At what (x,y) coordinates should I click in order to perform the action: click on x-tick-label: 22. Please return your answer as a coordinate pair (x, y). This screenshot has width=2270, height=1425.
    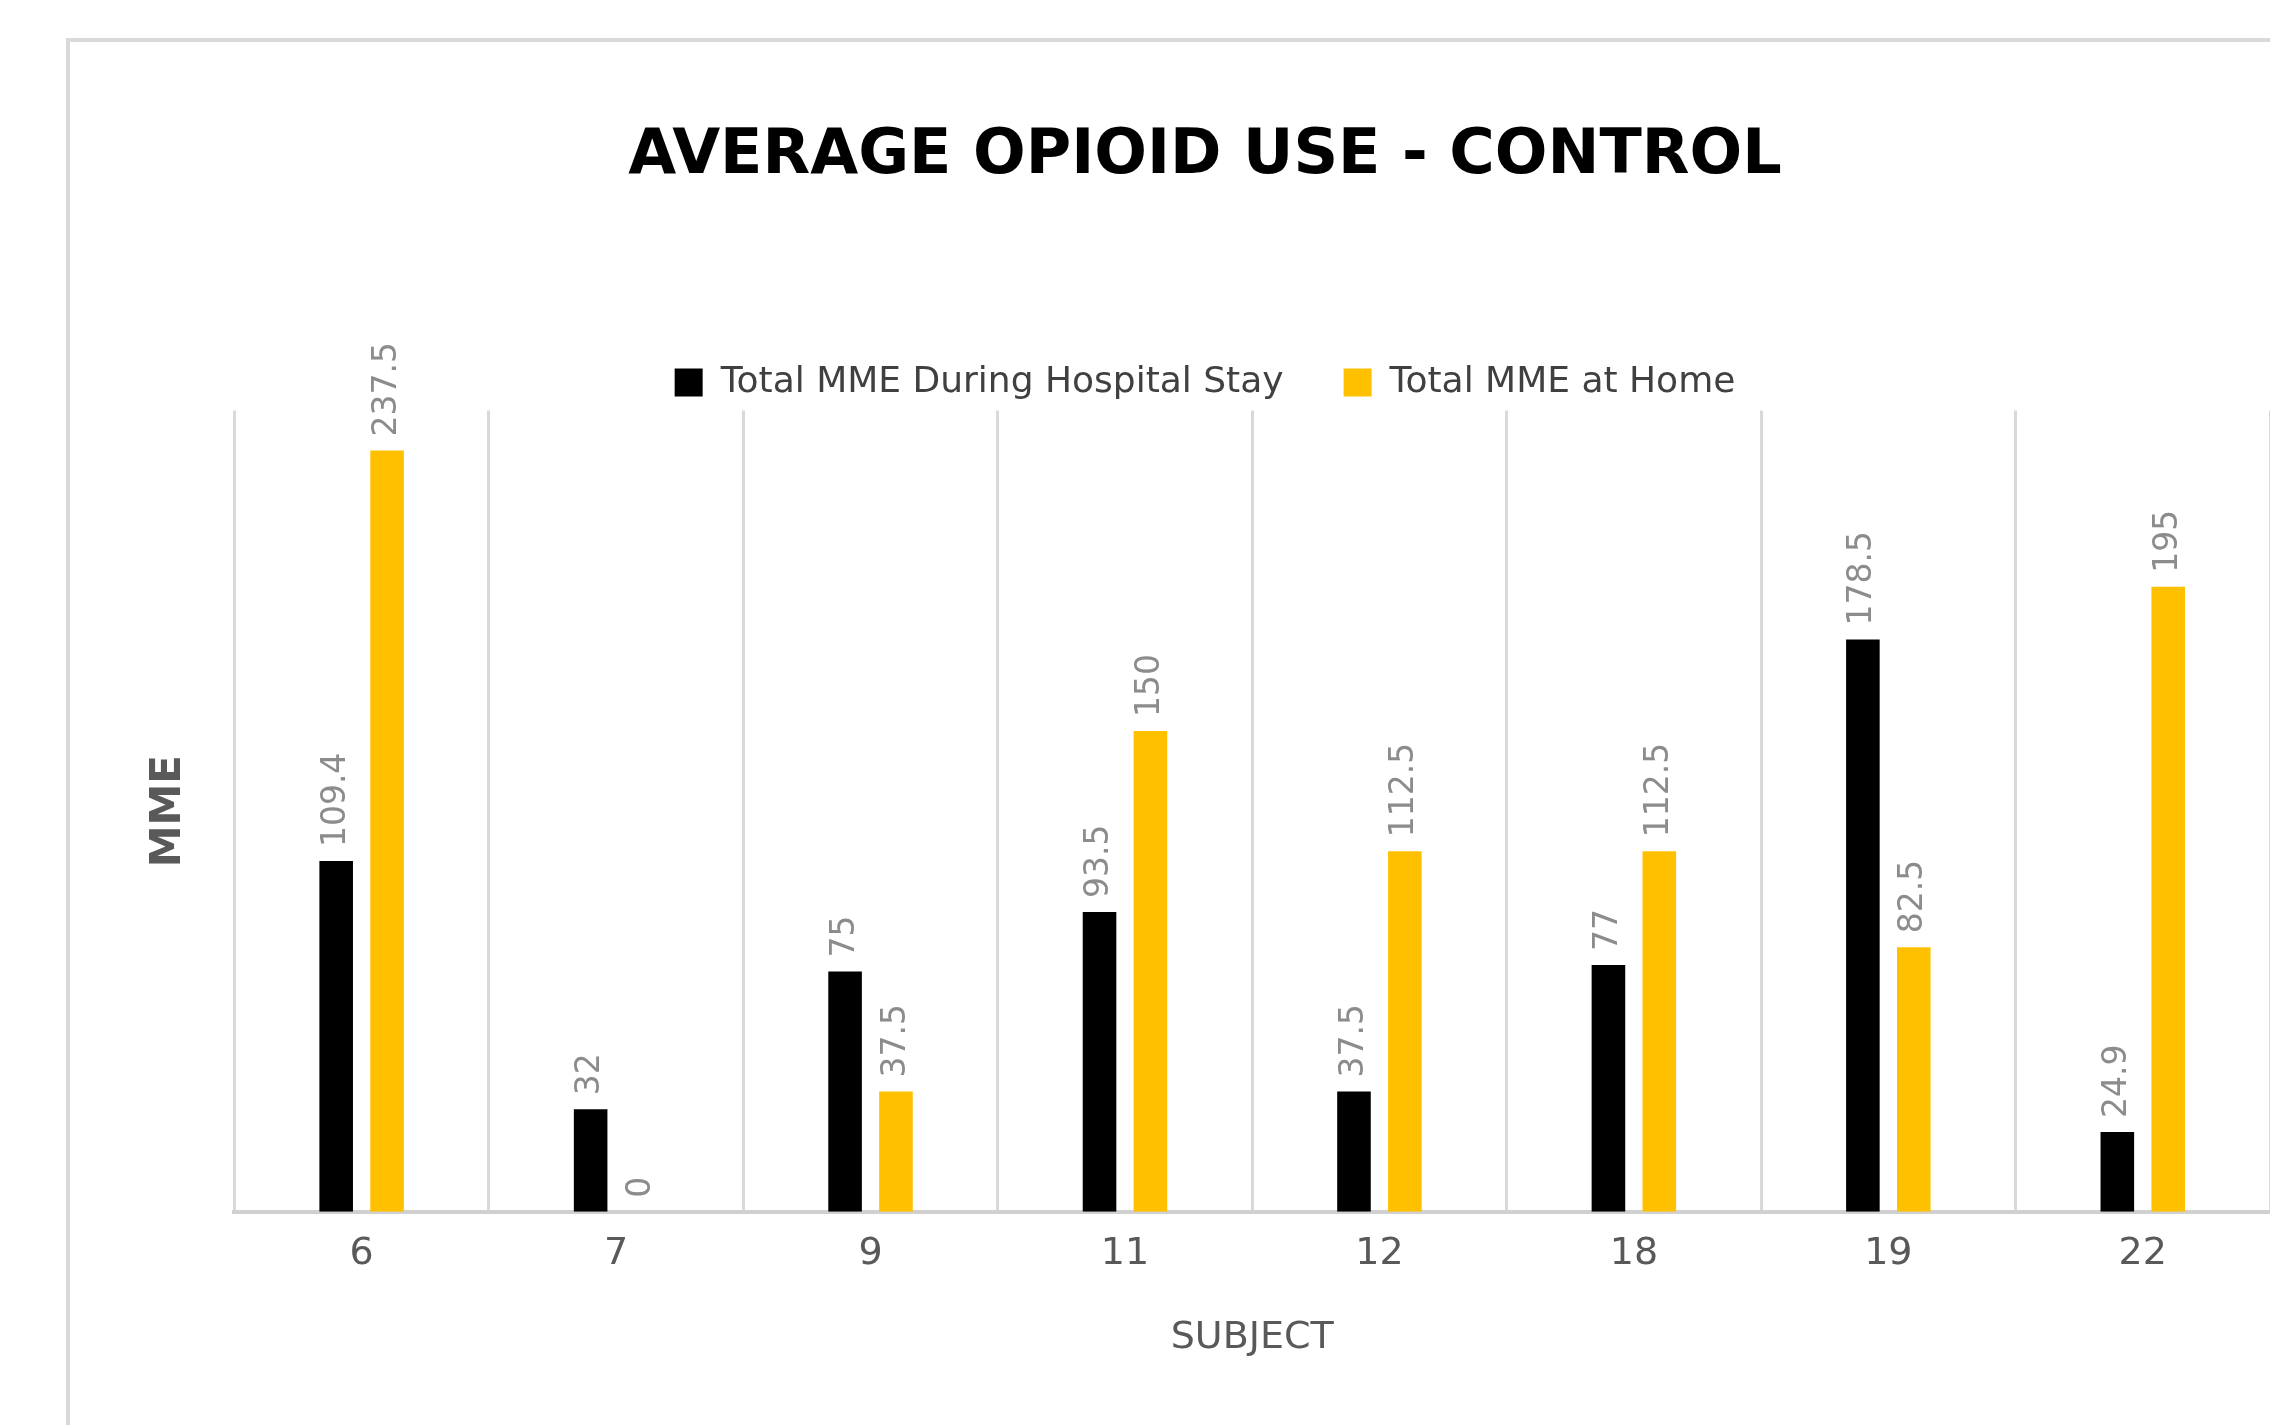
    Looking at the image, I should click on (2142, 1251).